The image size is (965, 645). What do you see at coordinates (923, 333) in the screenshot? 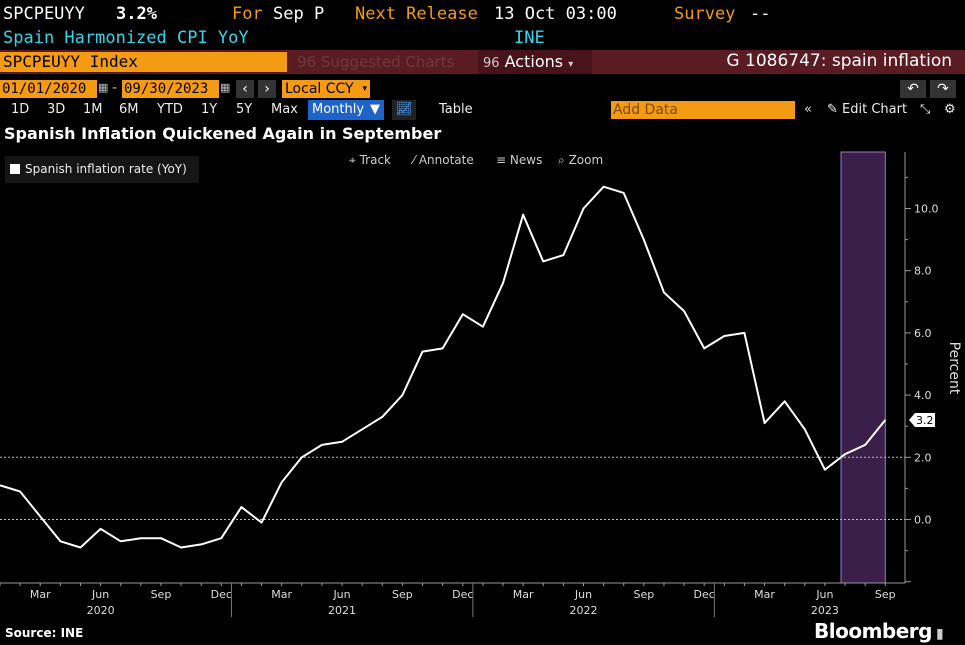
I see `y-tick-label: 6.0` at bounding box center [923, 333].